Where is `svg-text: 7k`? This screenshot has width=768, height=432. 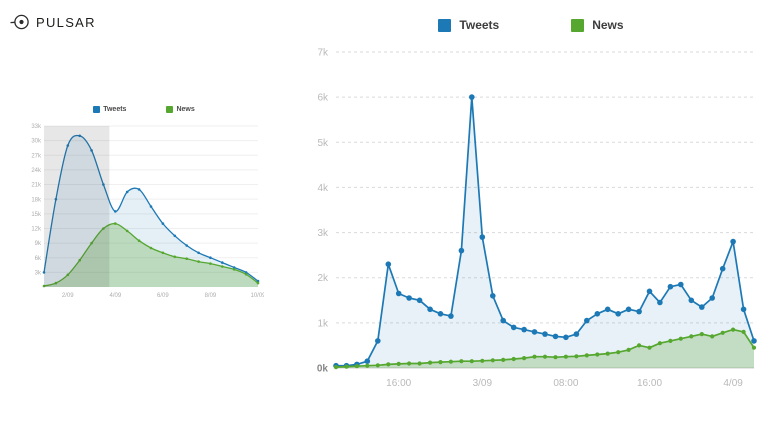
svg-text: 7k is located at coordinates (323, 53).